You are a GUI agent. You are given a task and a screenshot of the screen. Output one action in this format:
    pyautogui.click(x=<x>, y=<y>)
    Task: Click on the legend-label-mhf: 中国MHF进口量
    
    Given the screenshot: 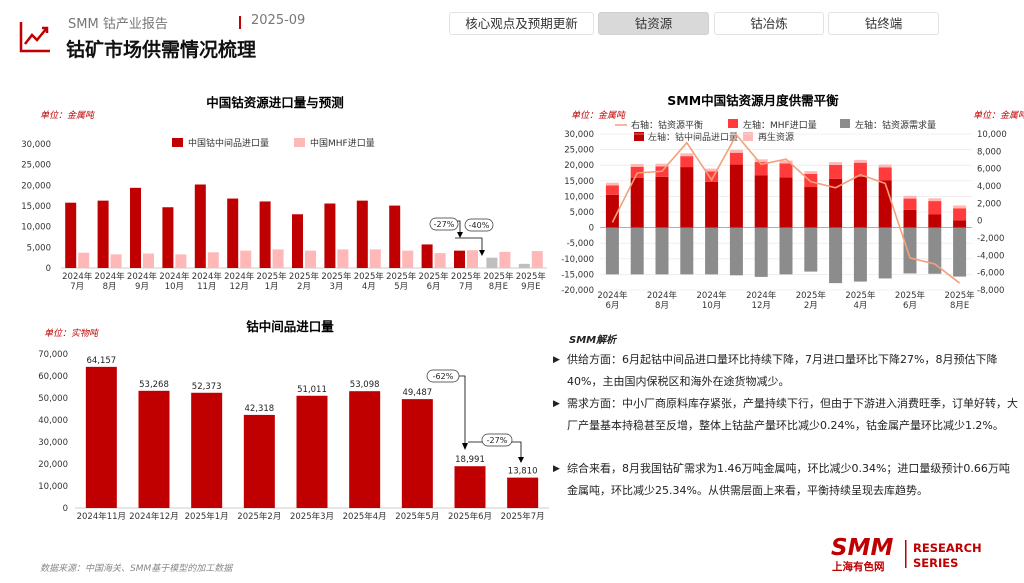 What is the action you would take?
    pyautogui.click(x=342, y=143)
    